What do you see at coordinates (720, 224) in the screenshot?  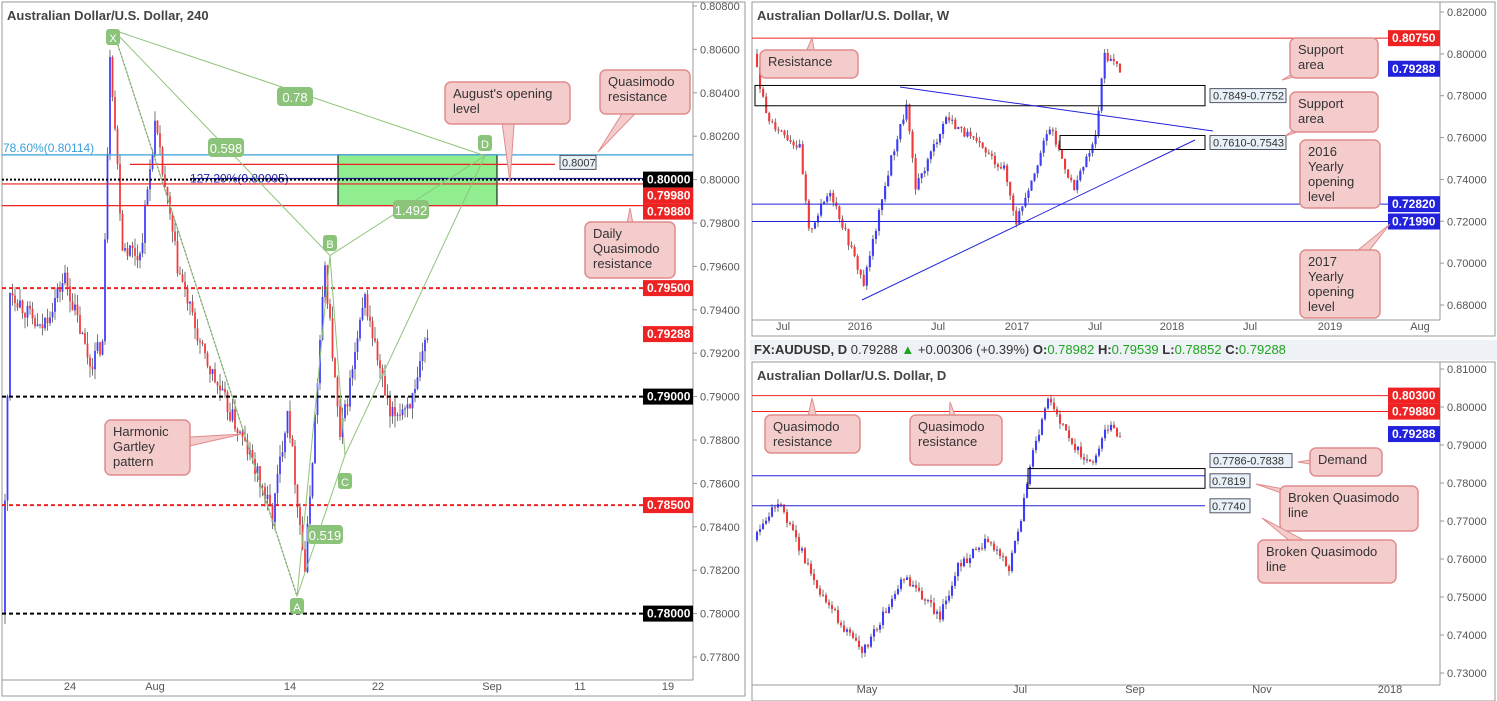 I see `y-tick-label: 0.79800` at bounding box center [720, 224].